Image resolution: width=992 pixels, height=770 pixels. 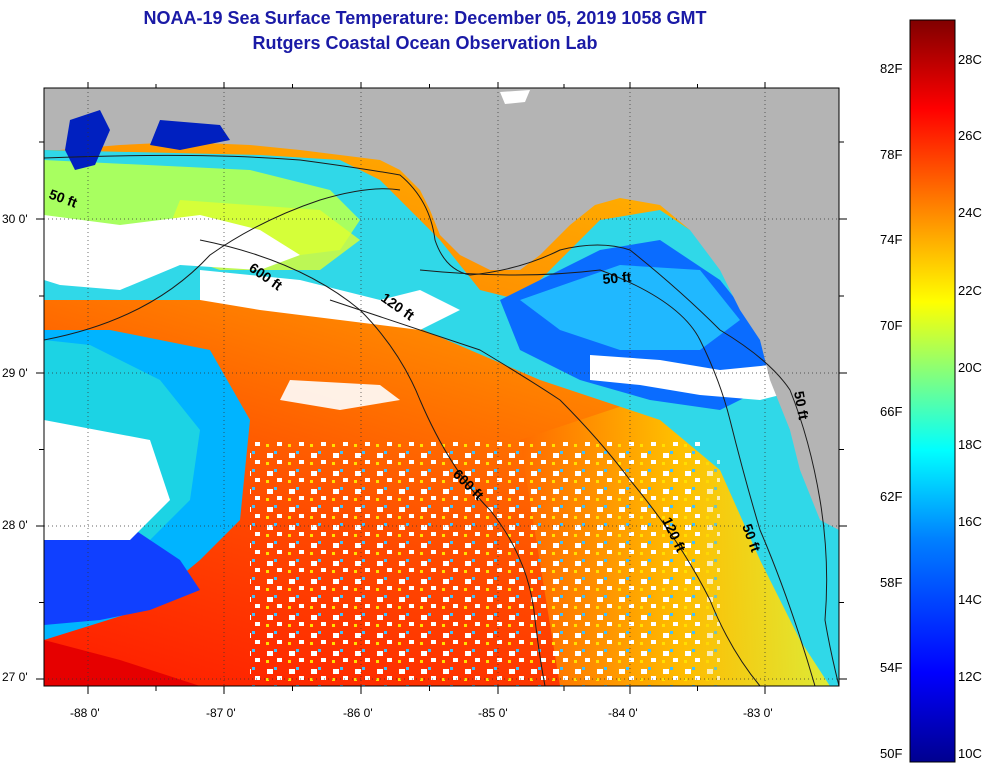 I want to click on colorbar-c-label: 20C, so click(x=970, y=367).